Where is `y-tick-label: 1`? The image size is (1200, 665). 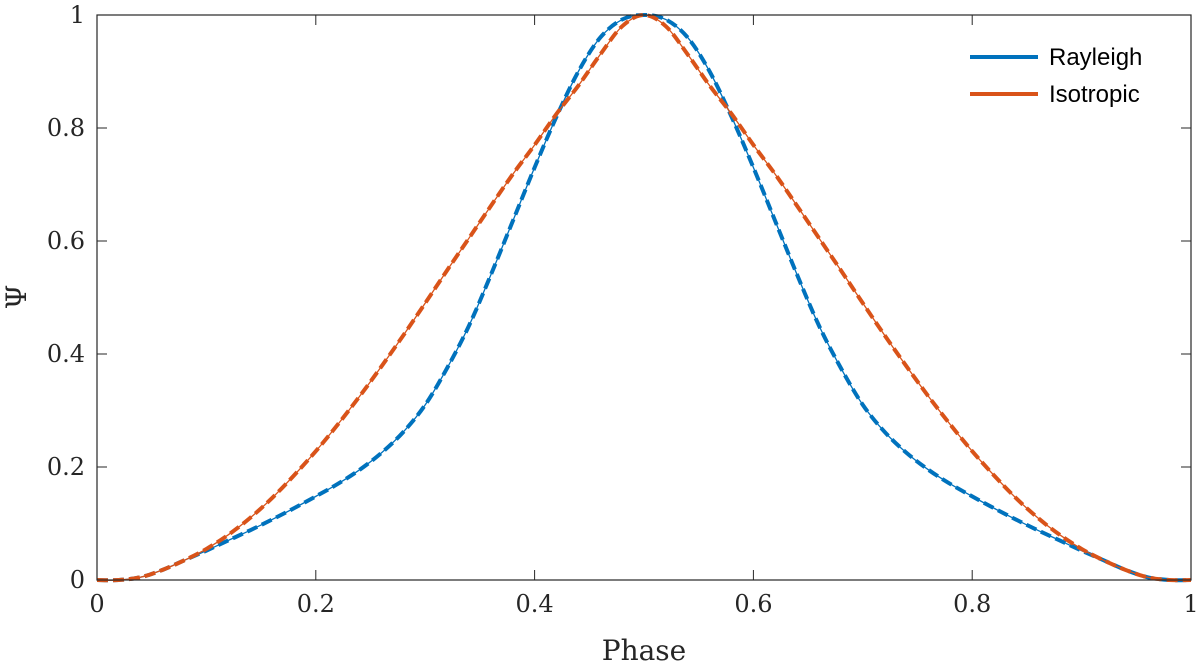 y-tick-label: 1 is located at coordinates (77, 15).